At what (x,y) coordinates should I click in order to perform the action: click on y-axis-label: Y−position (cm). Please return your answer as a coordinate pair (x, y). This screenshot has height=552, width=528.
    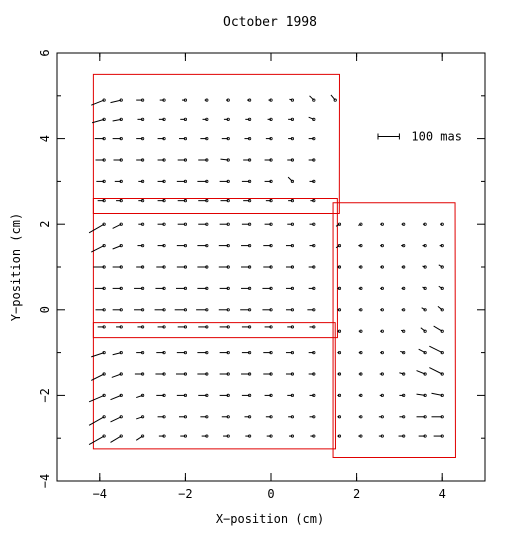
    Looking at the image, I should click on (16, 267).